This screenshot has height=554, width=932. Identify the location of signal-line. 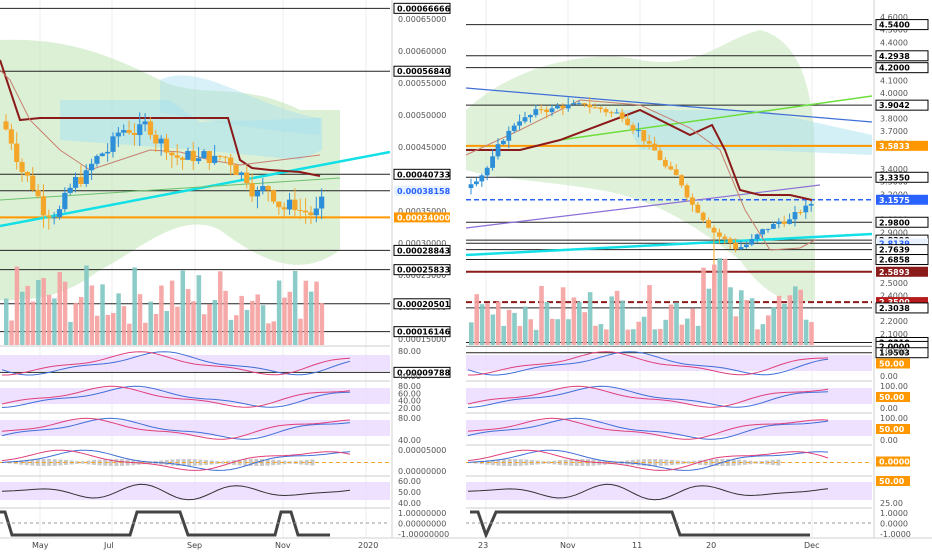
(165, 523).